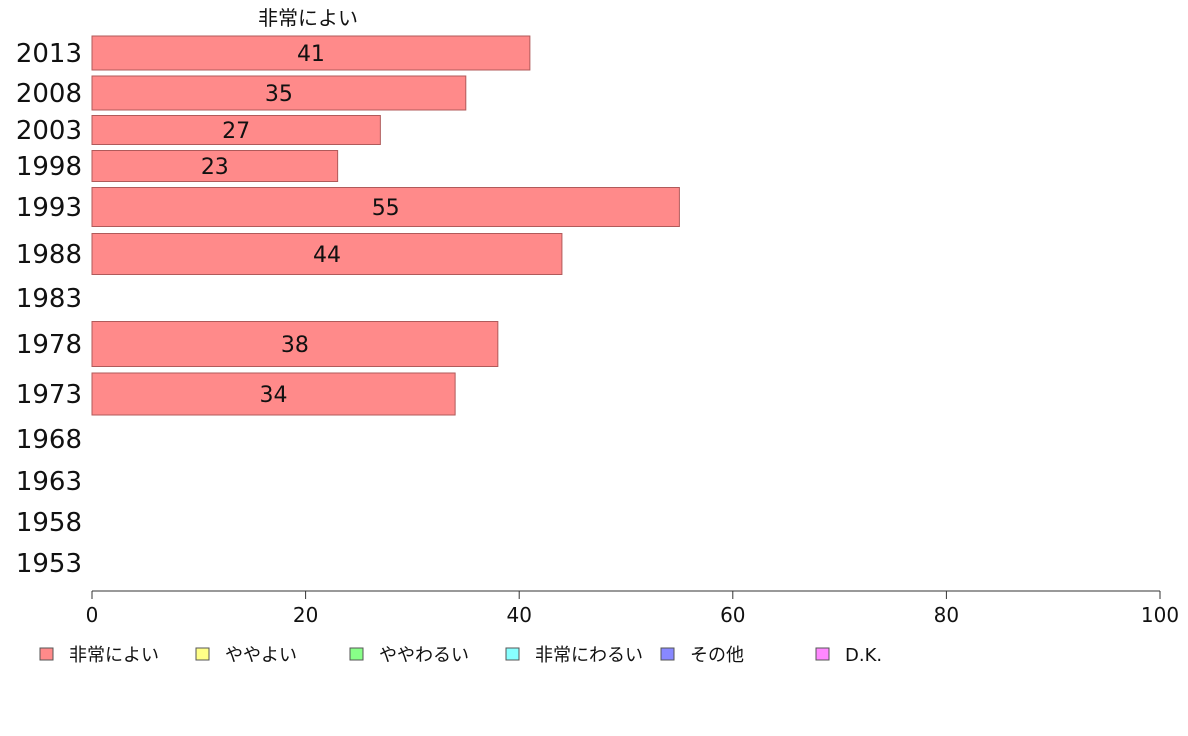 This screenshot has height=736, width=1188. I want to click on y-tick-label: 2003, so click(49, 131).